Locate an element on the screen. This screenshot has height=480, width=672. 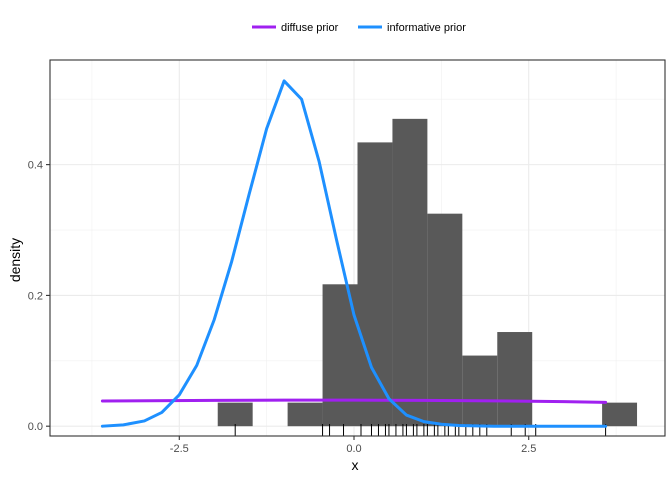
x-tick-label: 2.5 is located at coordinates (528, 449).